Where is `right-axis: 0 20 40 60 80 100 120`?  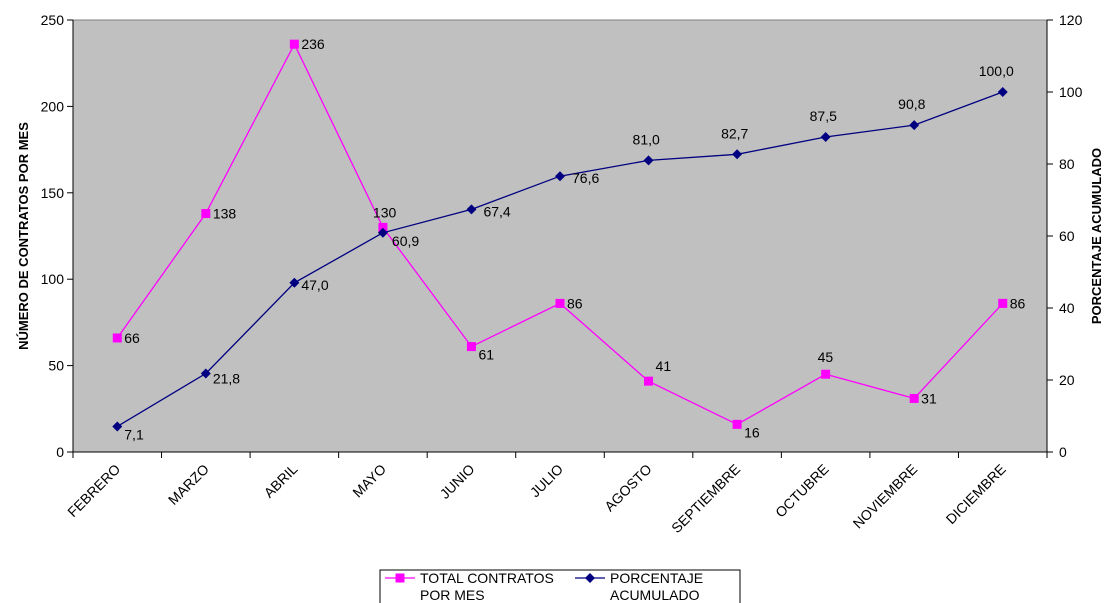
right-axis: 0 20 40 60 80 100 120 is located at coordinates (1064, 236).